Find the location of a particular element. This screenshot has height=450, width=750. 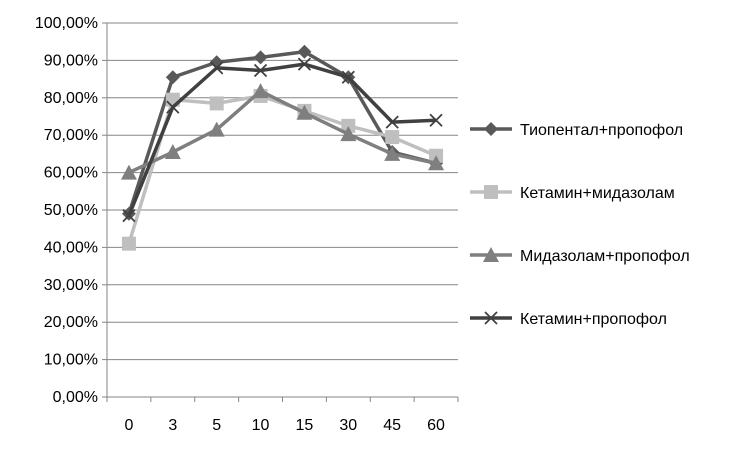

x-axis-tick-labels: 0 3 5 10 15 30 45 60 is located at coordinates (284, 425).